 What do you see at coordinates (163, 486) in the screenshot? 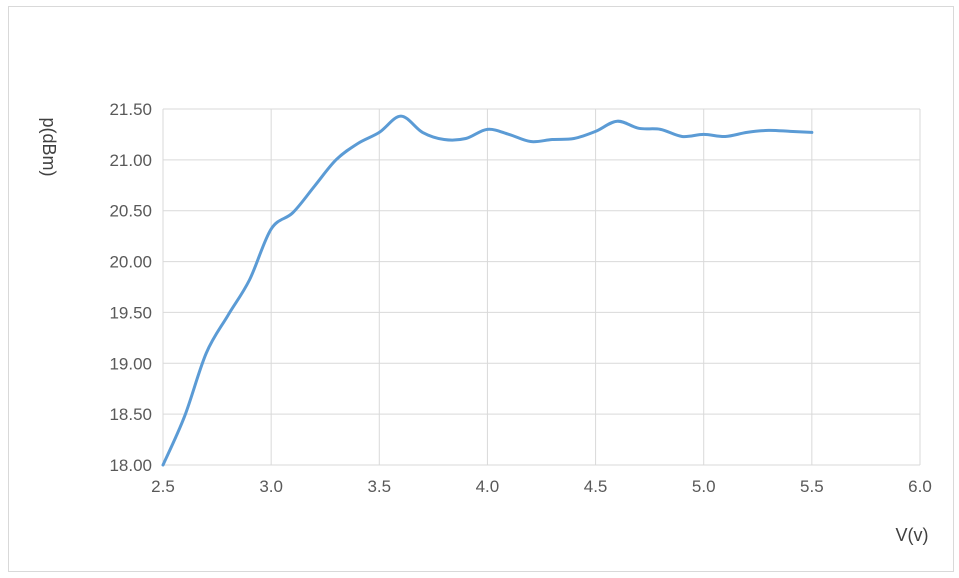
I see `x-tick-label: 2.5` at bounding box center [163, 486].